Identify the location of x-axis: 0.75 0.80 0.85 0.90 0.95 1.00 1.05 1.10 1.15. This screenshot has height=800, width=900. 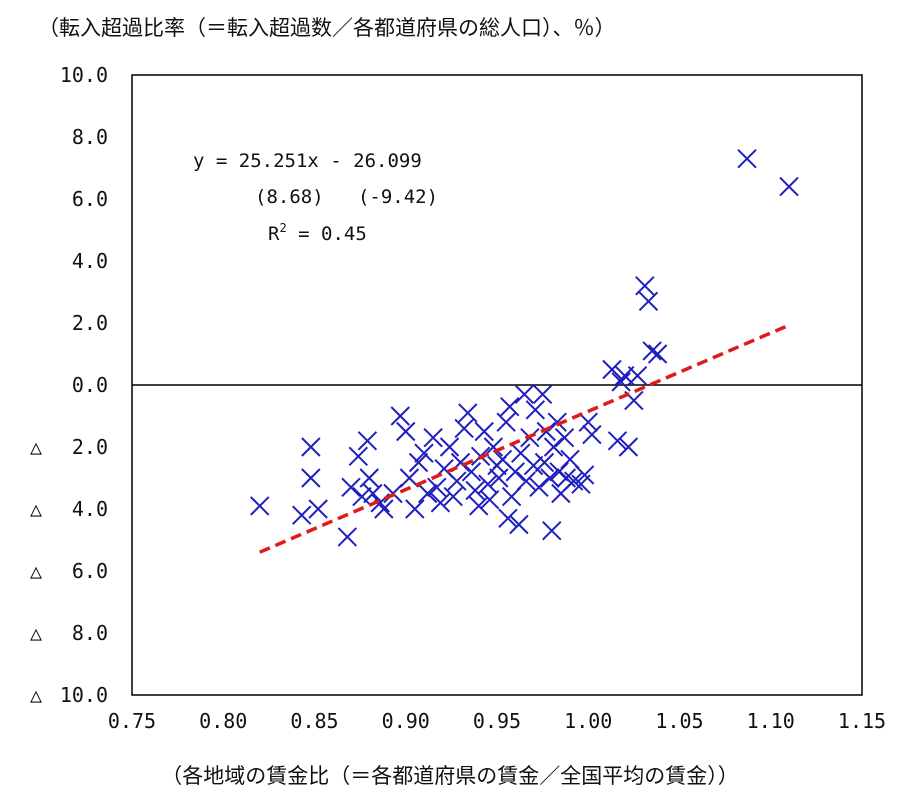
(497, 721).